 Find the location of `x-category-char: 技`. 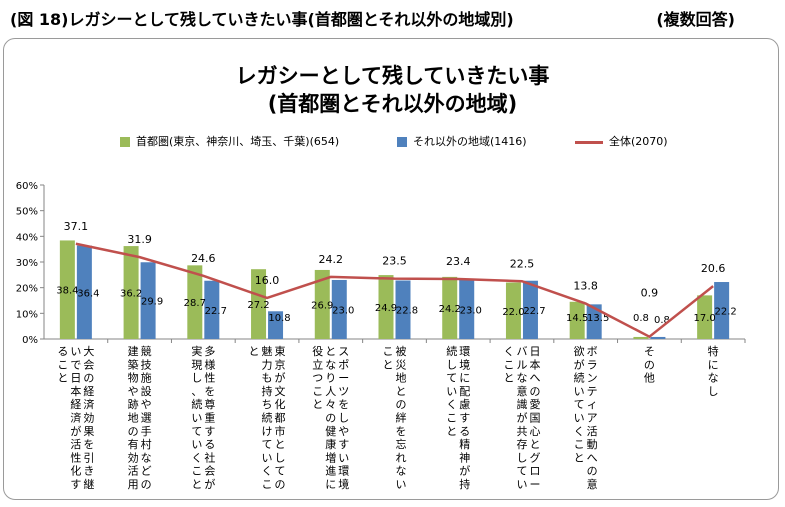

x-category-char: 技 is located at coordinates (146, 364).